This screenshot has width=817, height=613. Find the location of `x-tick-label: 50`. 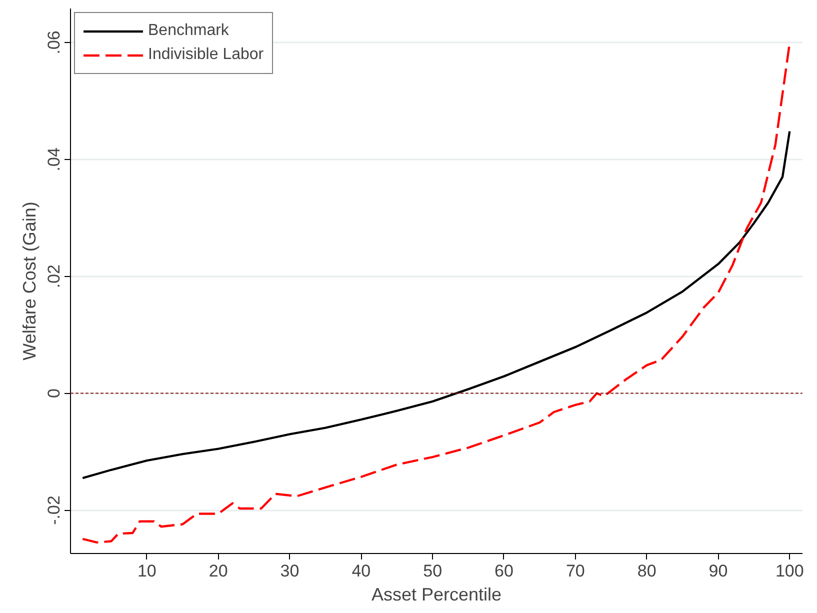

x-tick-label: 50 is located at coordinates (432, 571).